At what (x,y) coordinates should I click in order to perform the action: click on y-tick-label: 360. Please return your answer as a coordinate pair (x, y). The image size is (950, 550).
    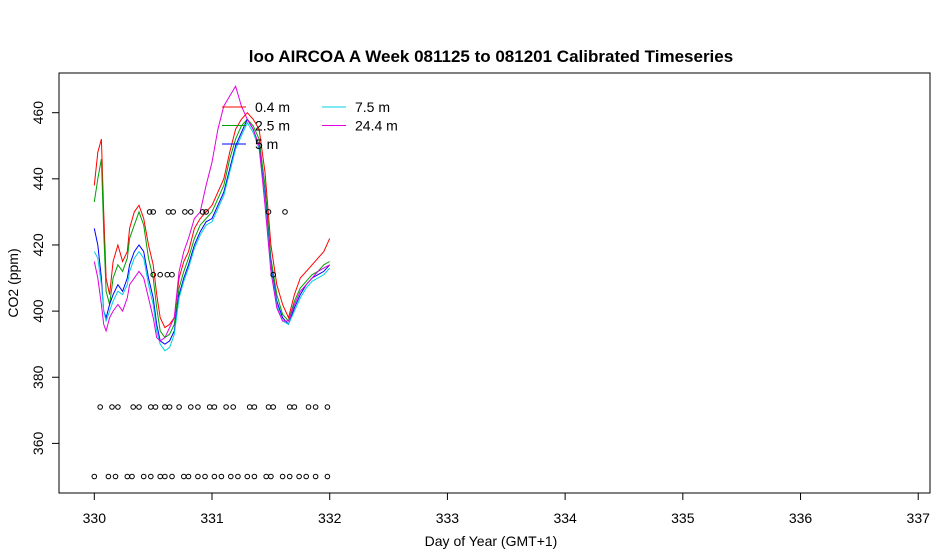
    Looking at the image, I should click on (38, 444).